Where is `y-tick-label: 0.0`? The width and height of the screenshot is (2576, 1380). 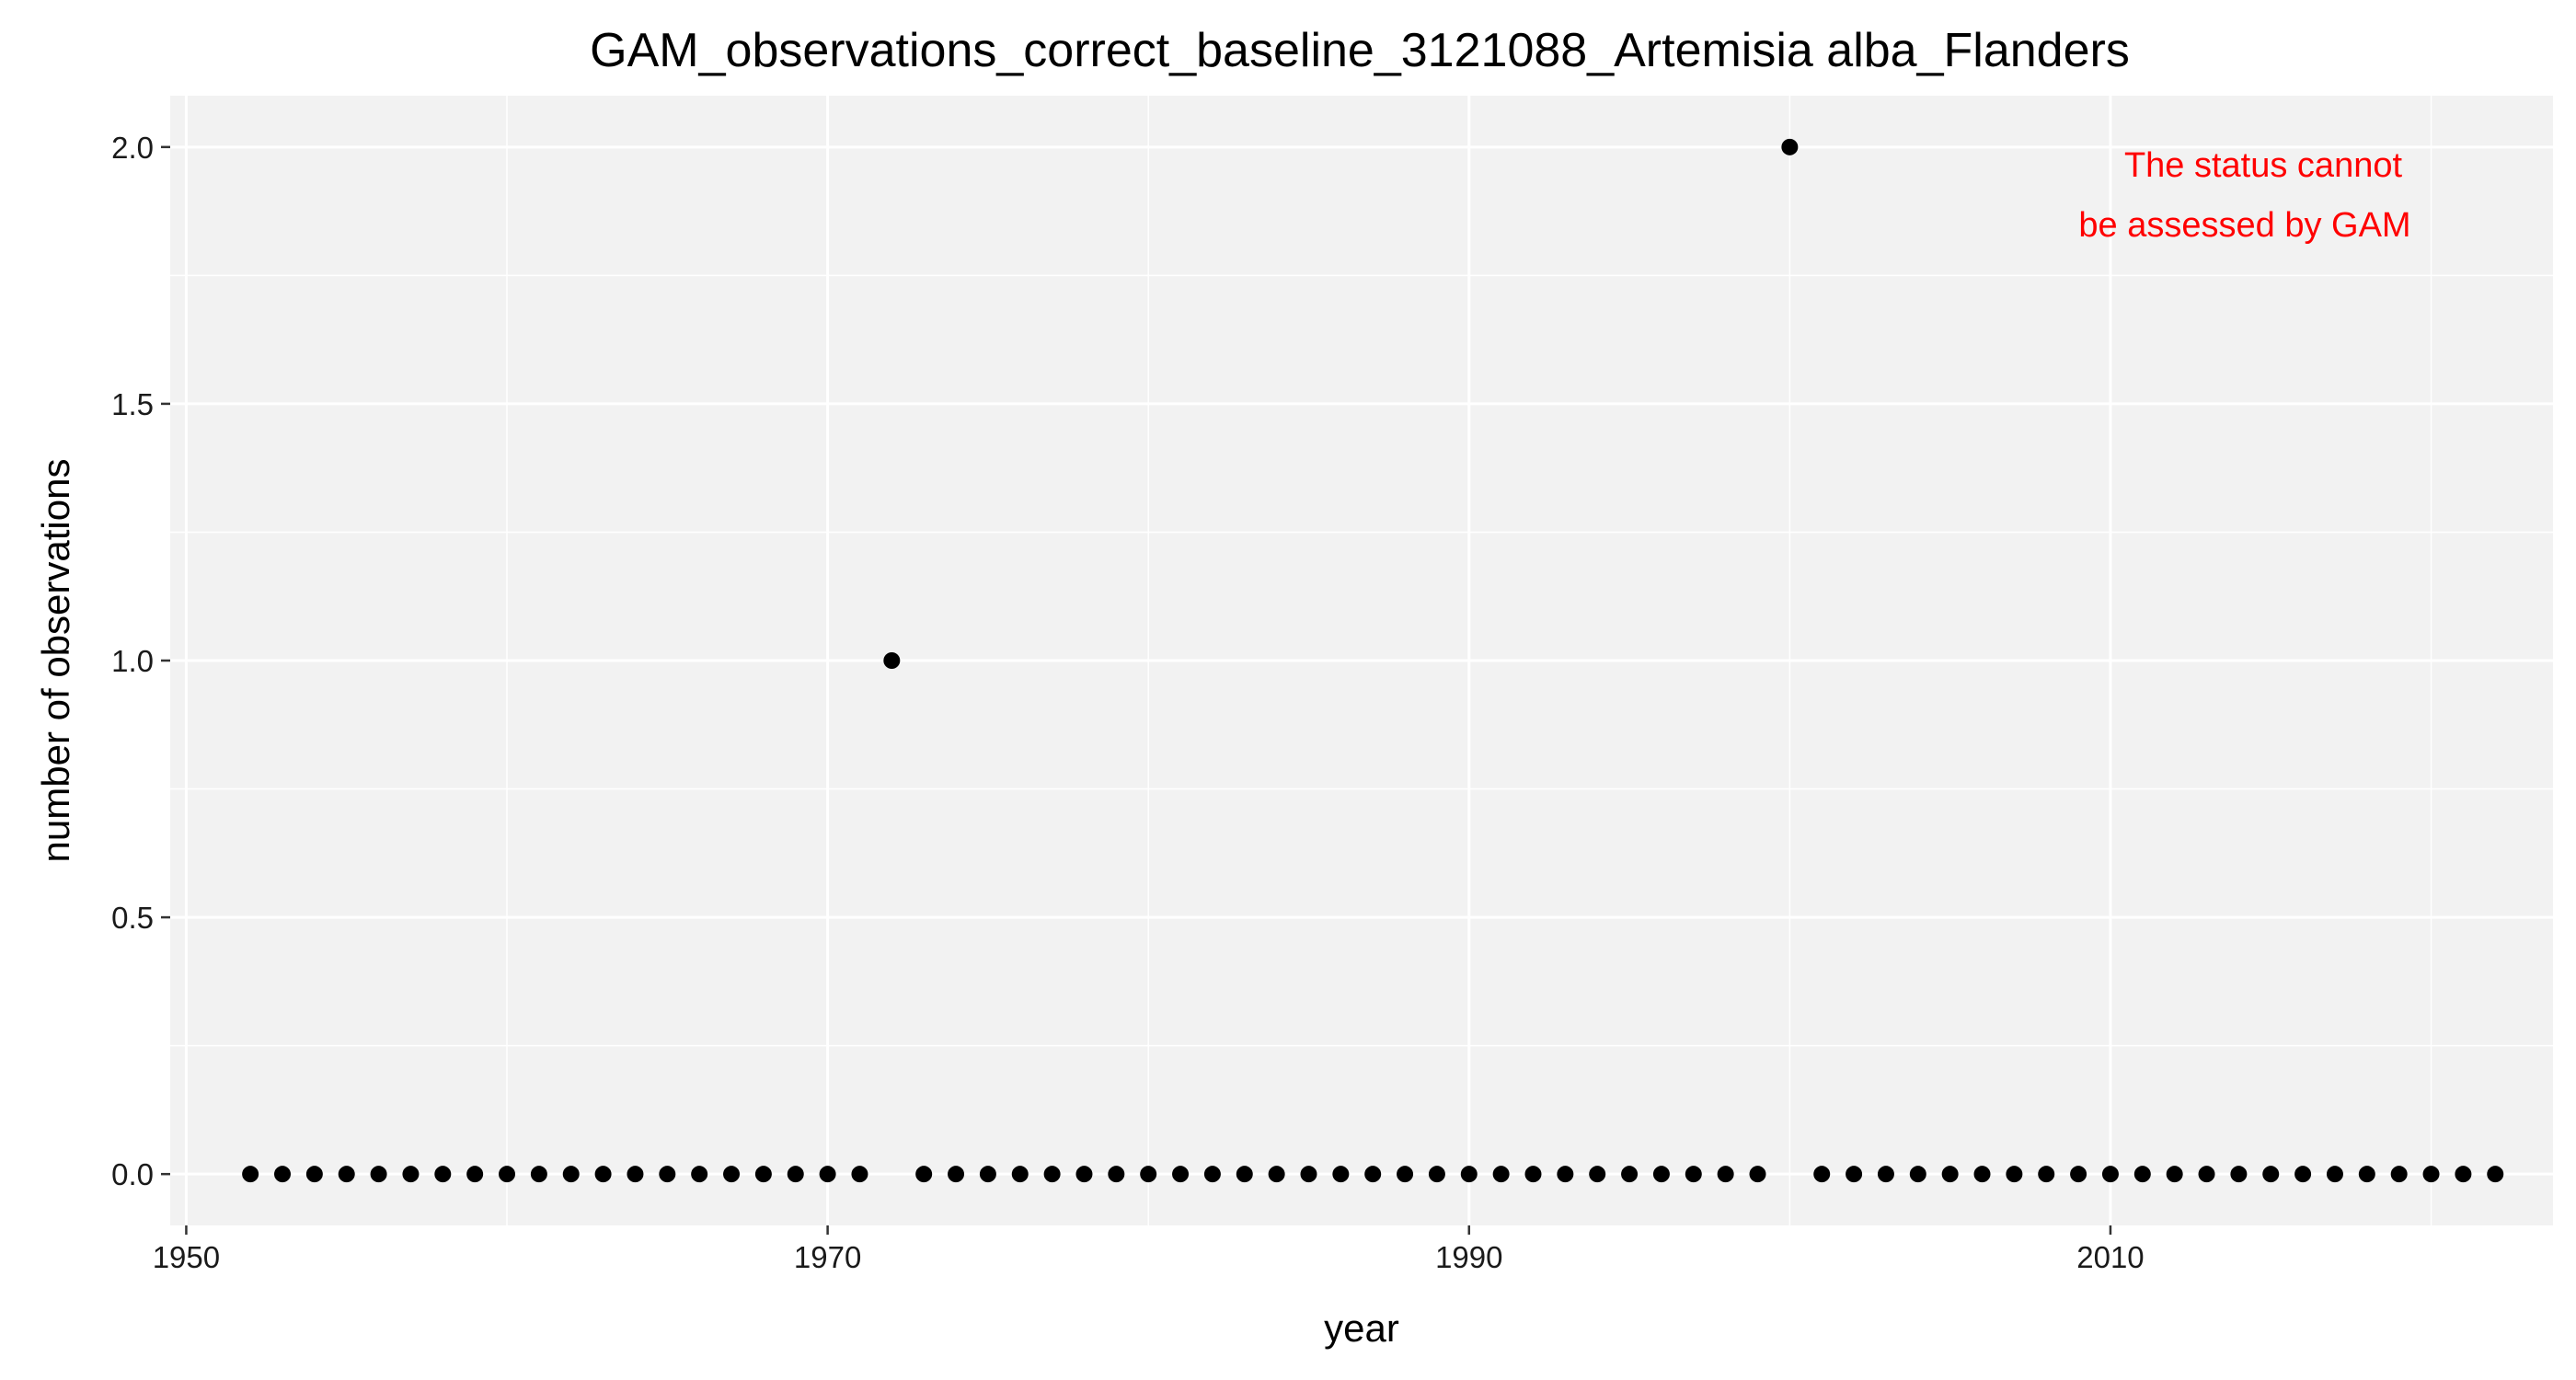
y-tick-label: 0.0 is located at coordinates (132, 1174).